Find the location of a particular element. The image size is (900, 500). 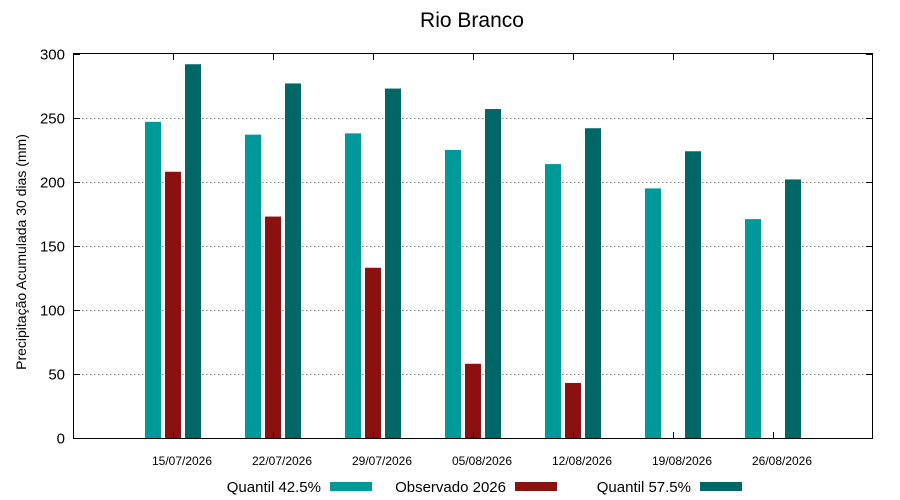

x-tick-label: 05/08/2026 is located at coordinates (482, 461).